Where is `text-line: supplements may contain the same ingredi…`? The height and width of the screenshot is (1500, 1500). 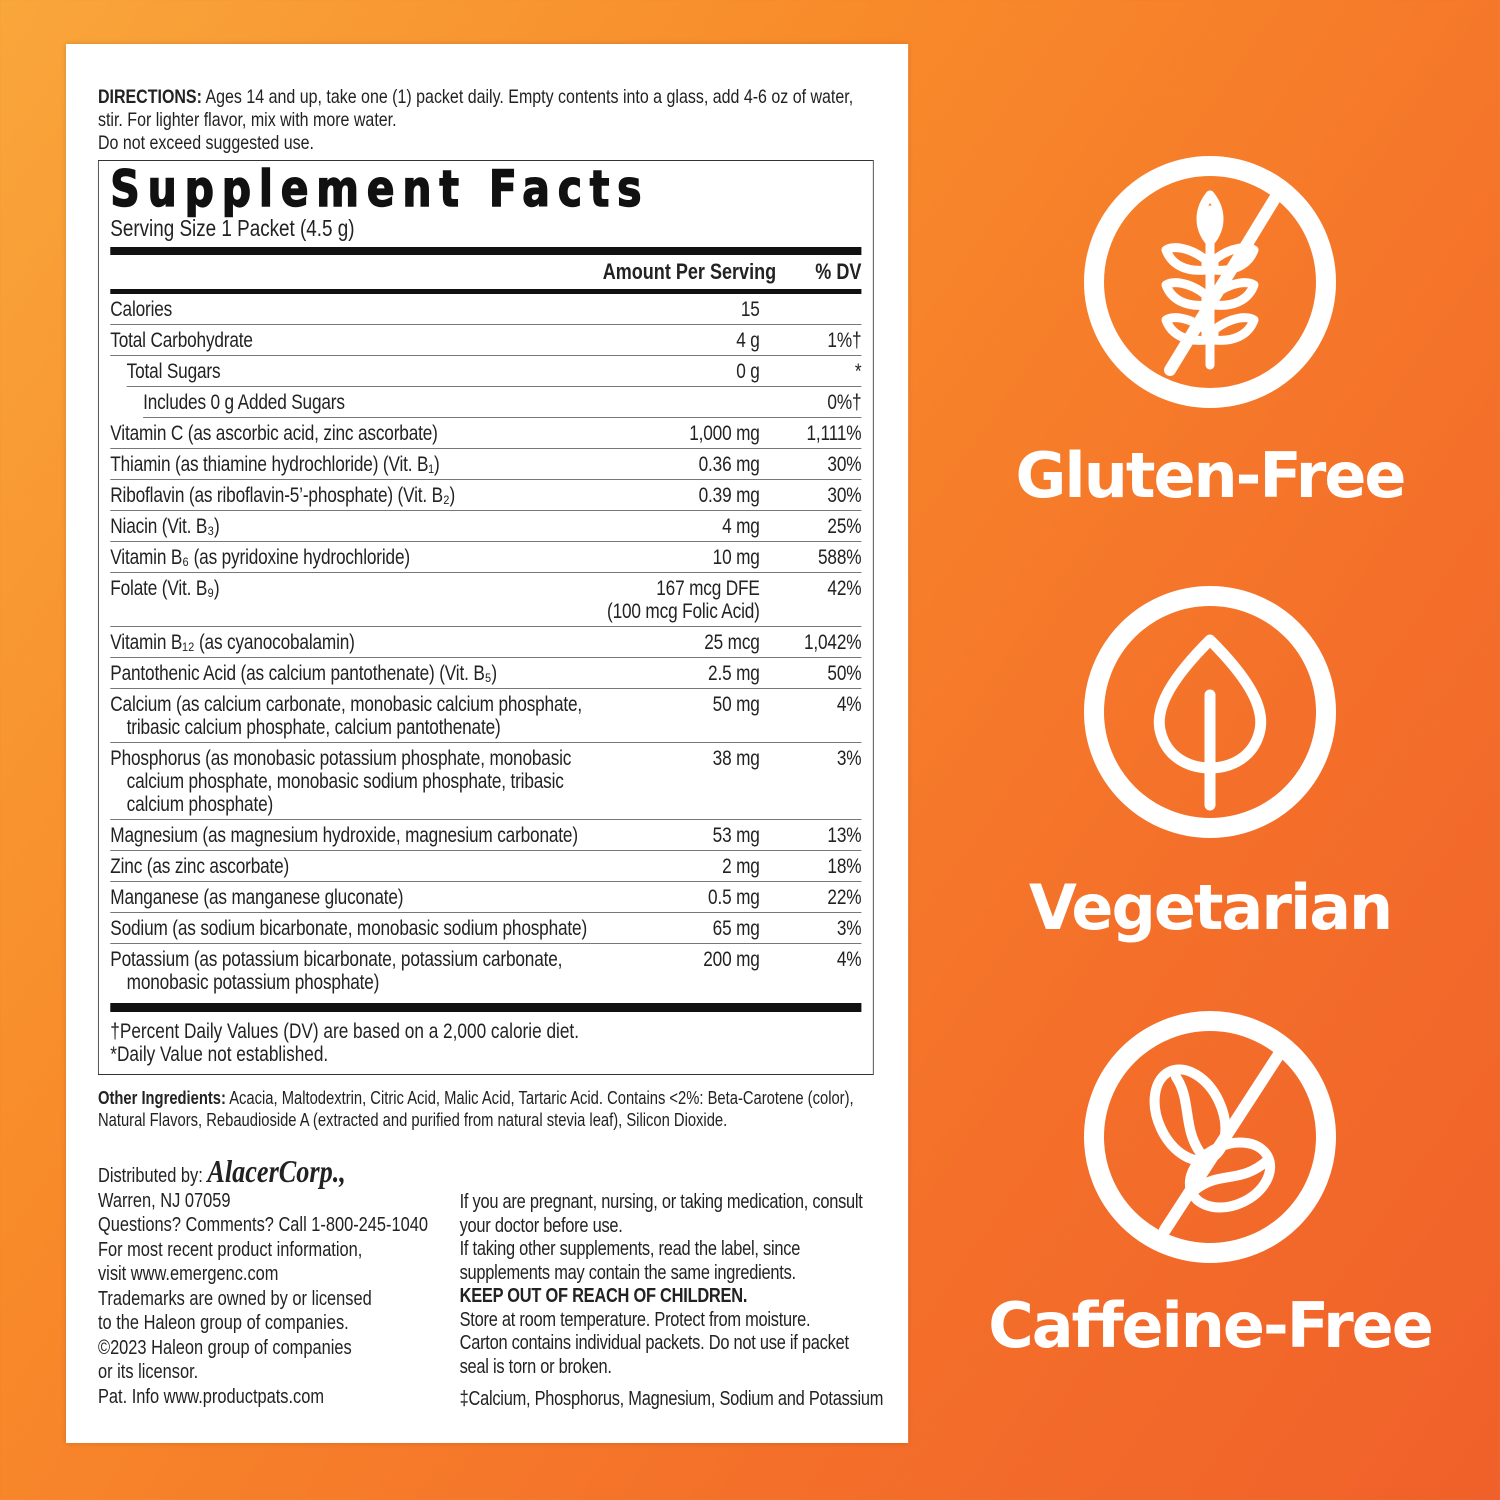 text-line: supplements may contain the same ingredi… is located at coordinates (628, 1272).